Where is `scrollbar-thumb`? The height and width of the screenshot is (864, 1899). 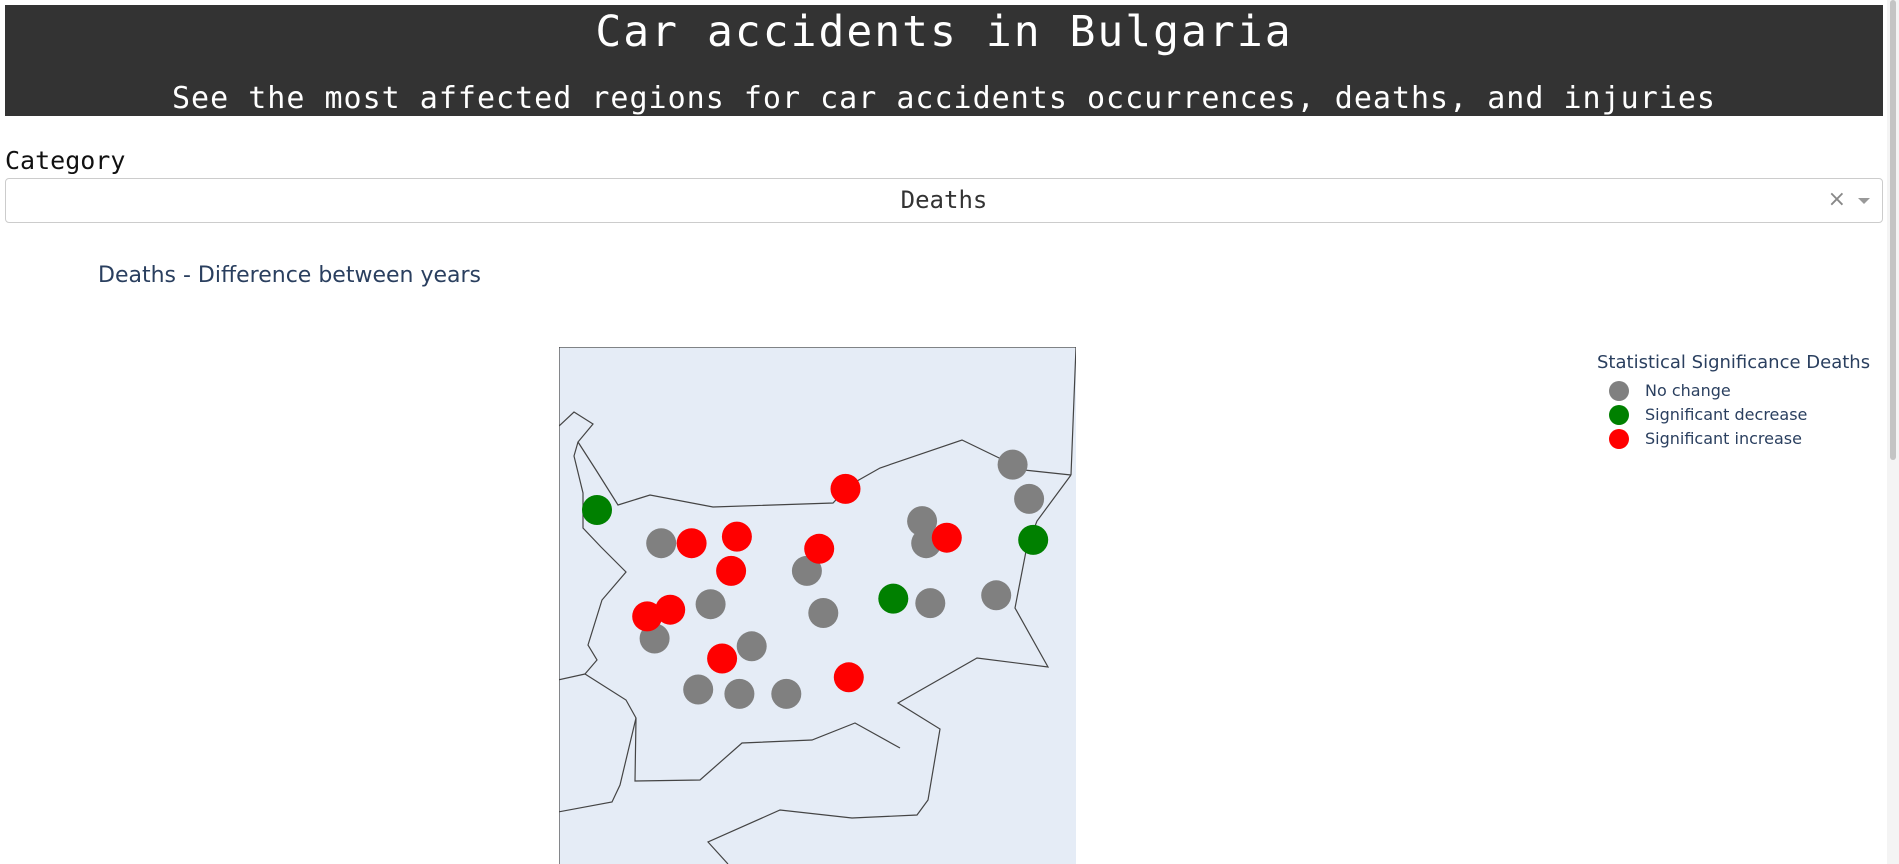 scrollbar-thumb is located at coordinates (1893, 230).